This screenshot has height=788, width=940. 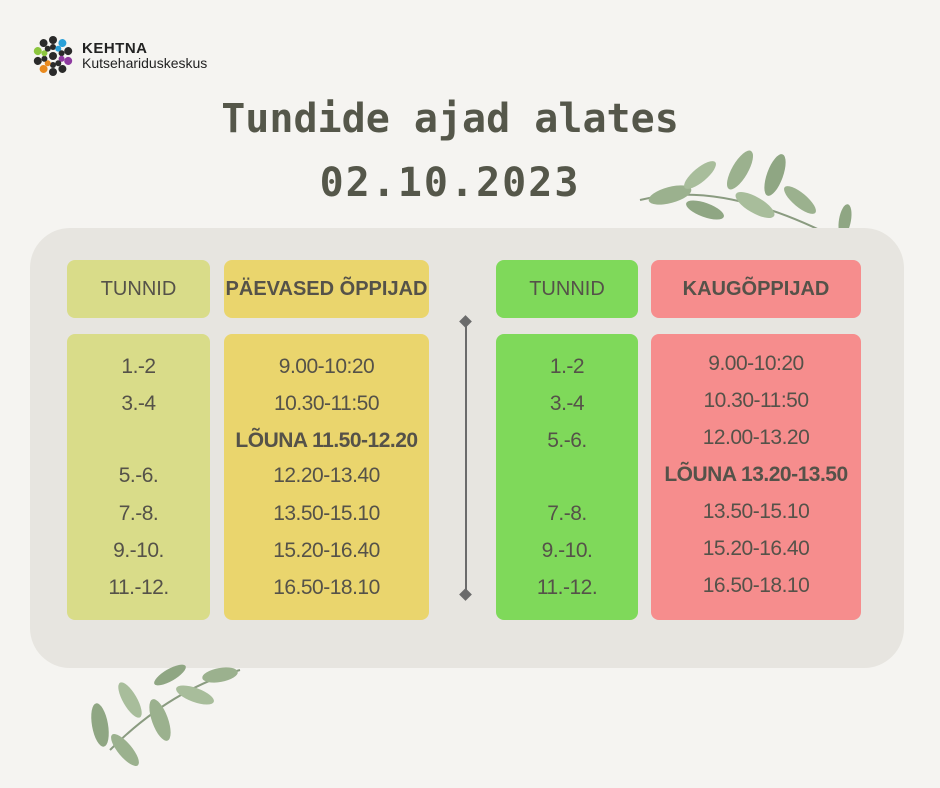 I want to click on right-lessons-list: 1.-2 3.-4 5.-6. 7.-8. 9.-10. 11.-12., so click(x=567, y=477).